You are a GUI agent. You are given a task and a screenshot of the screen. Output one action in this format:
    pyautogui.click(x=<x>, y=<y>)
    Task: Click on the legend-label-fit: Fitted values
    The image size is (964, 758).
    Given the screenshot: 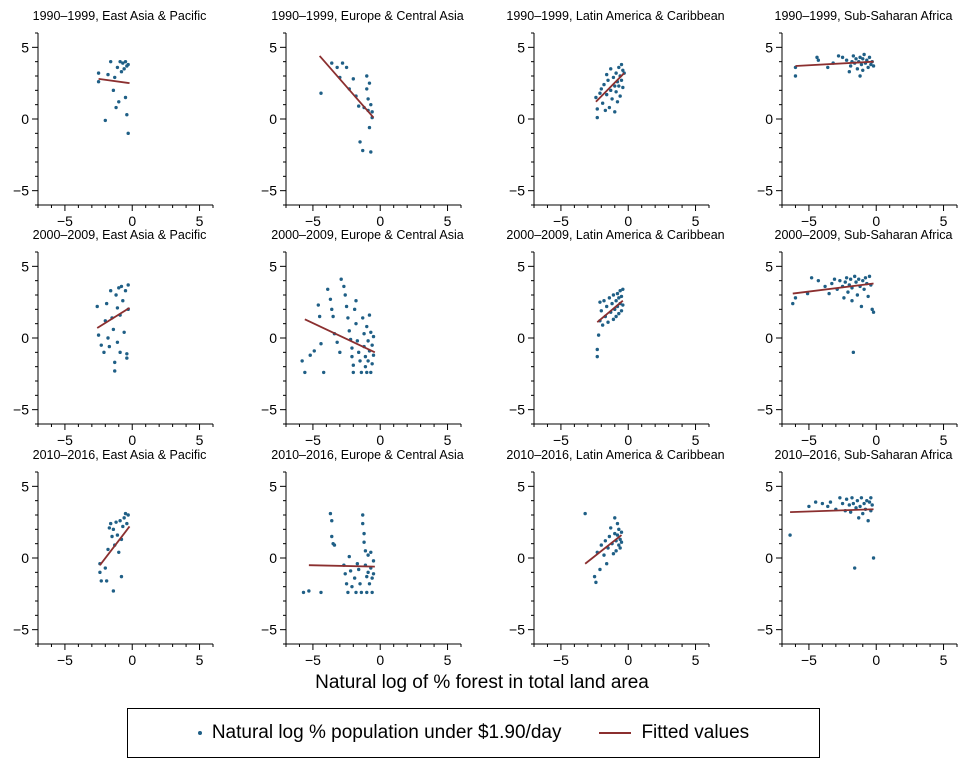 What is the action you would take?
    pyautogui.click(x=695, y=732)
    